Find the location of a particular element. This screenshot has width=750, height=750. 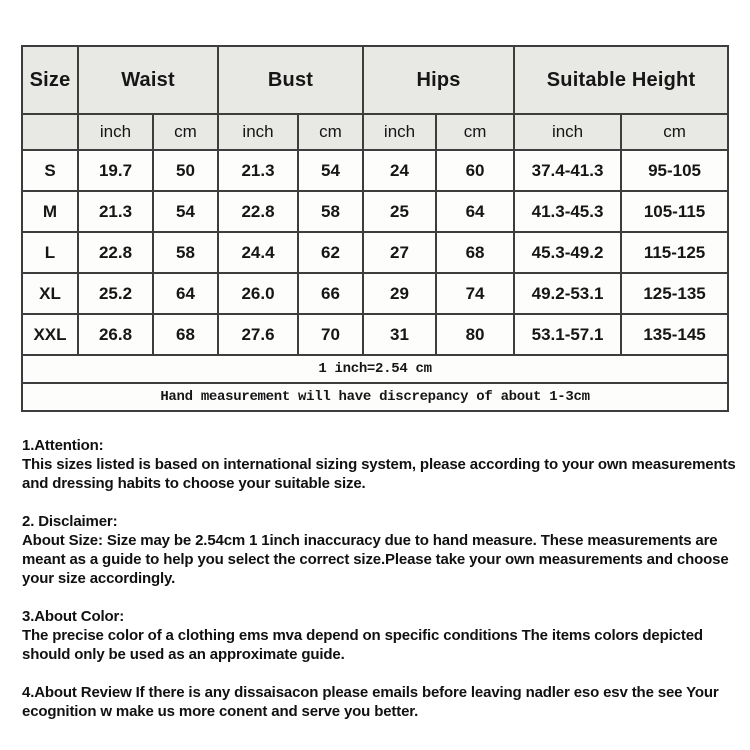

value-cell: 37.4-41.3 is located at coordinates (568, 170).